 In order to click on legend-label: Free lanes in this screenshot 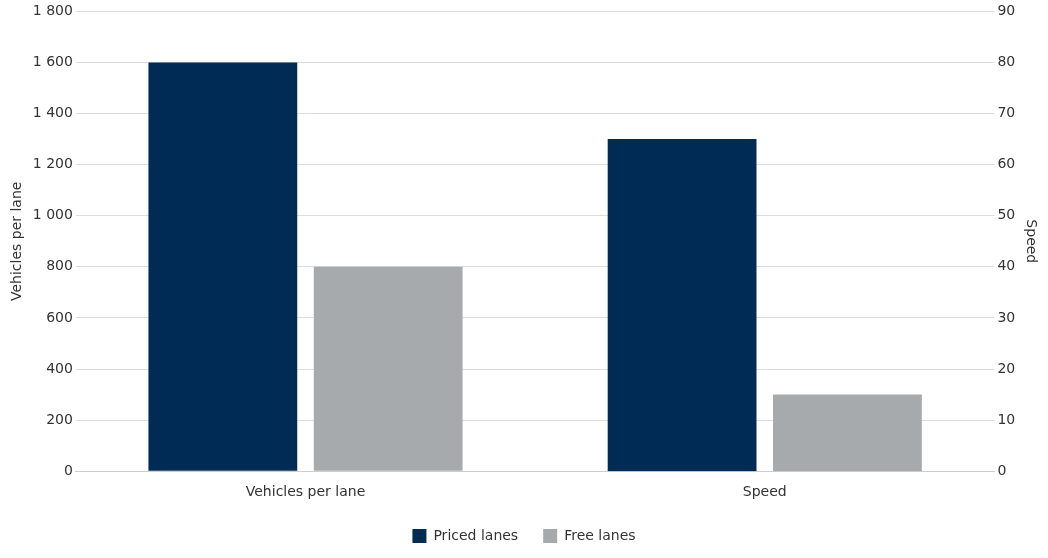, I will do `click(600, 534)`.